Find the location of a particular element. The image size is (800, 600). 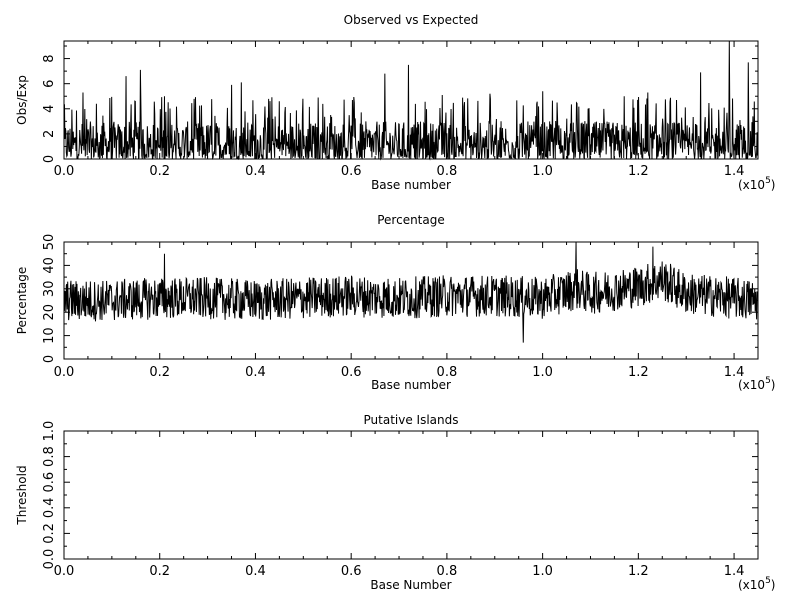

y-tick-label: 0.4 is located at coordinates (49, 507).